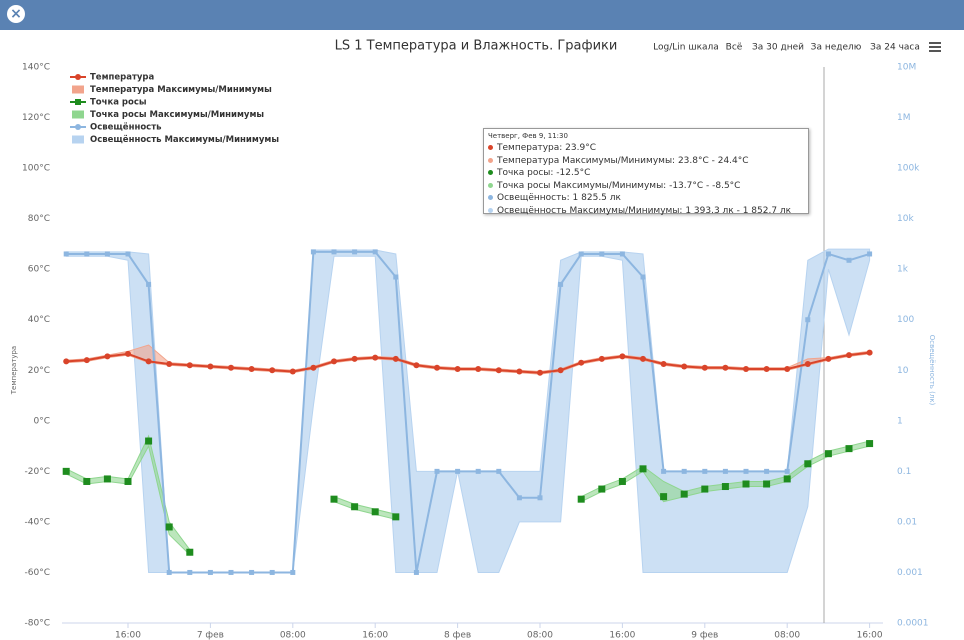 The height and width of the screenshot is (640, 964). I want to click on chart-title: LS 1 Температура и Влажность. Графики, so click(476, 46).